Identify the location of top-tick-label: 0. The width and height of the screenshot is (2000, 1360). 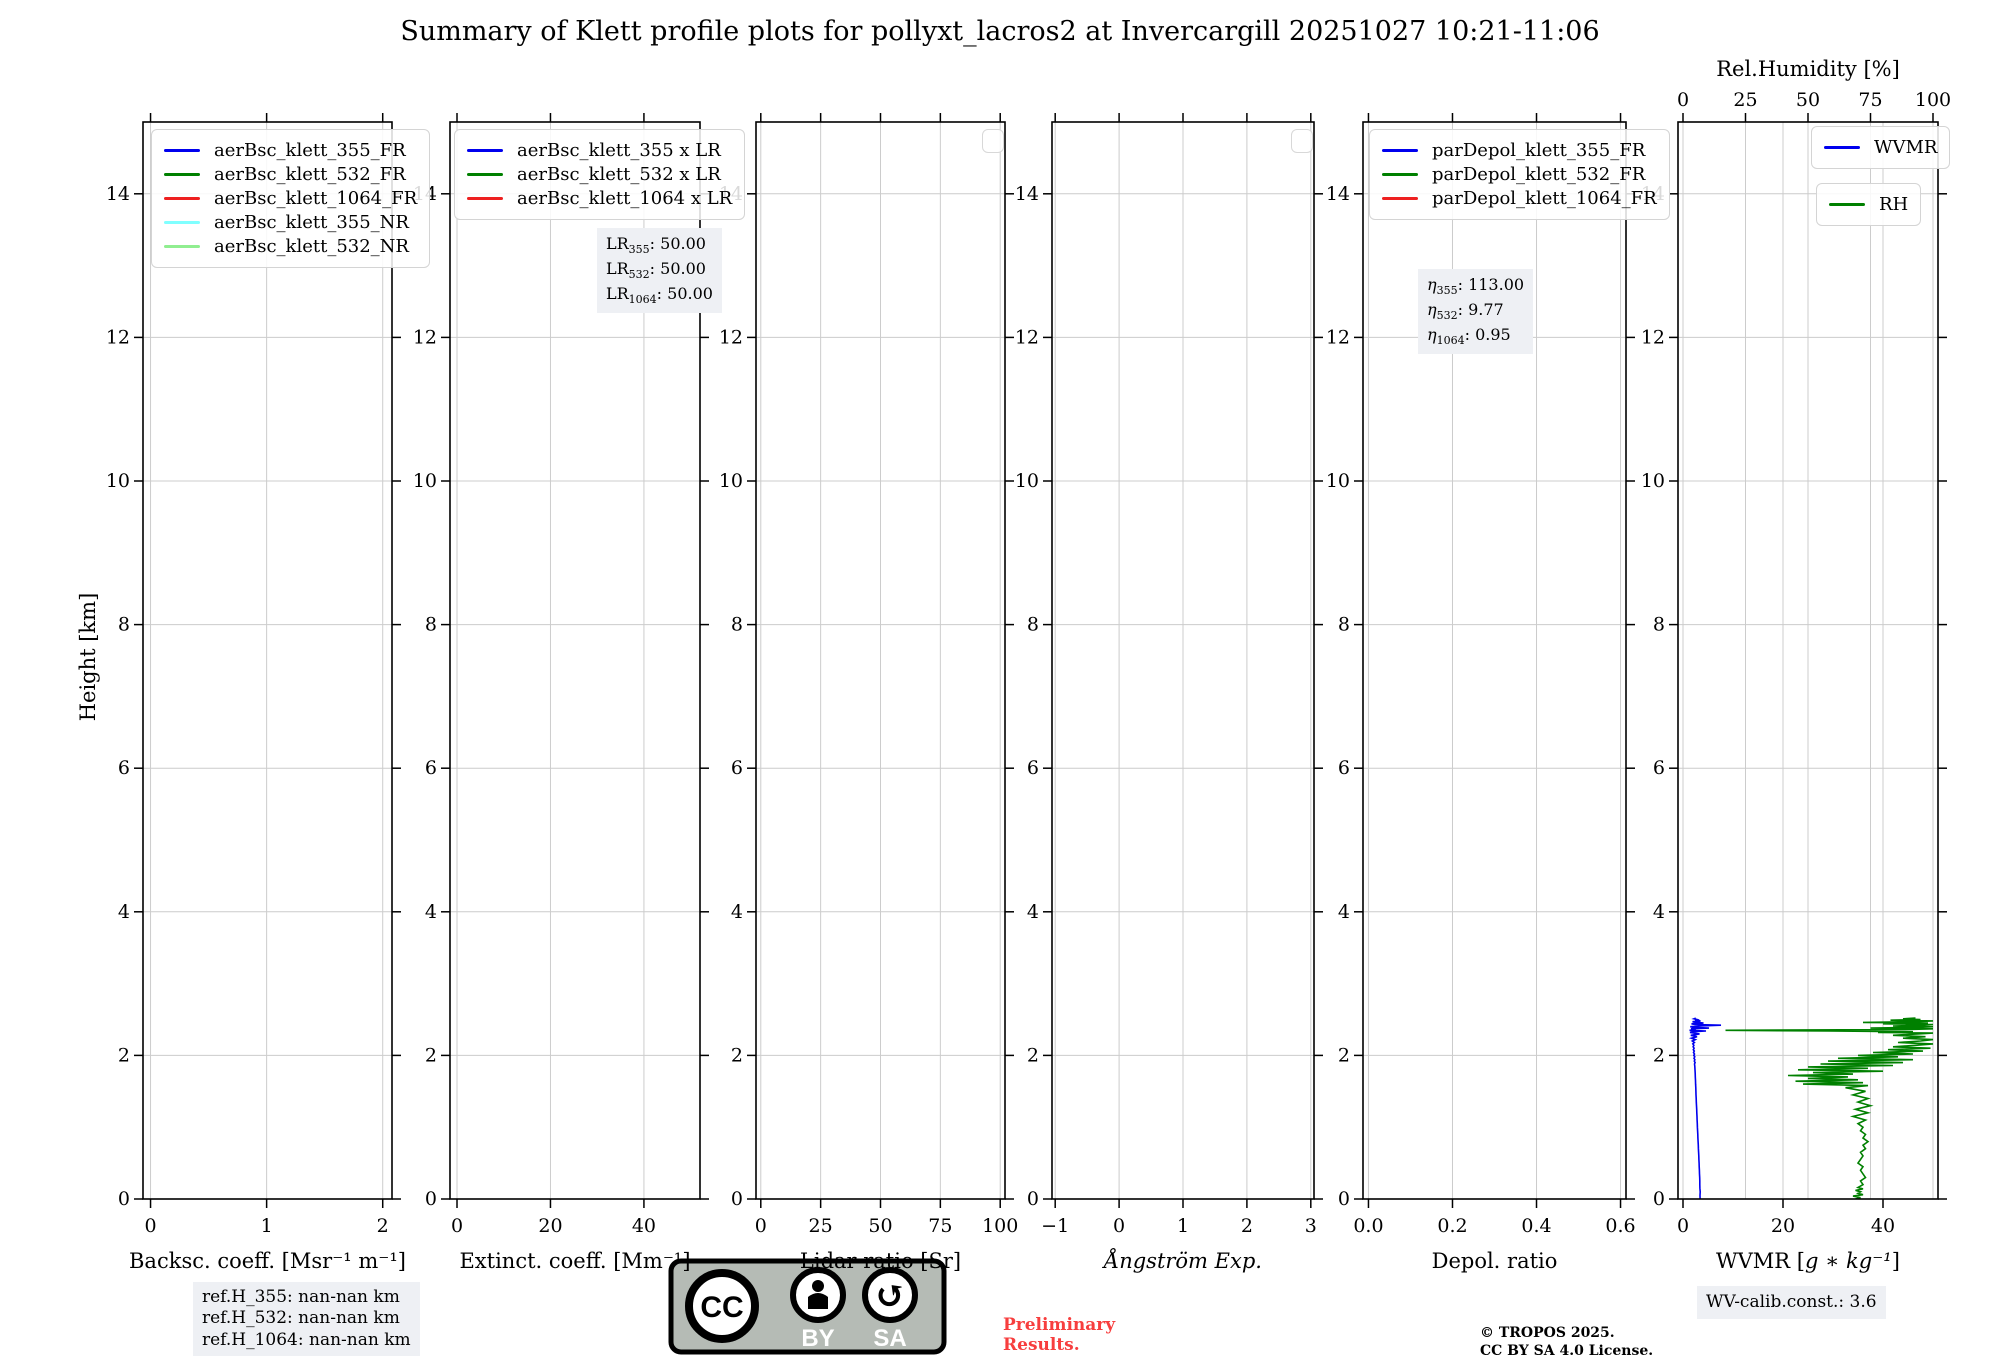
(1683, 100).